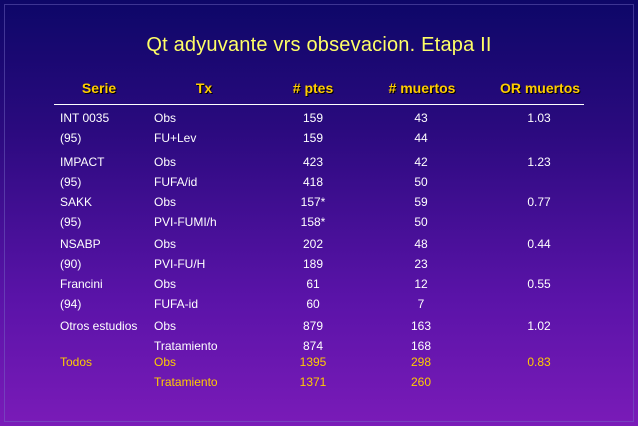 This screenshot has width=638, height=426. I want to click on cell-ptes: 60, so click(313, 304).